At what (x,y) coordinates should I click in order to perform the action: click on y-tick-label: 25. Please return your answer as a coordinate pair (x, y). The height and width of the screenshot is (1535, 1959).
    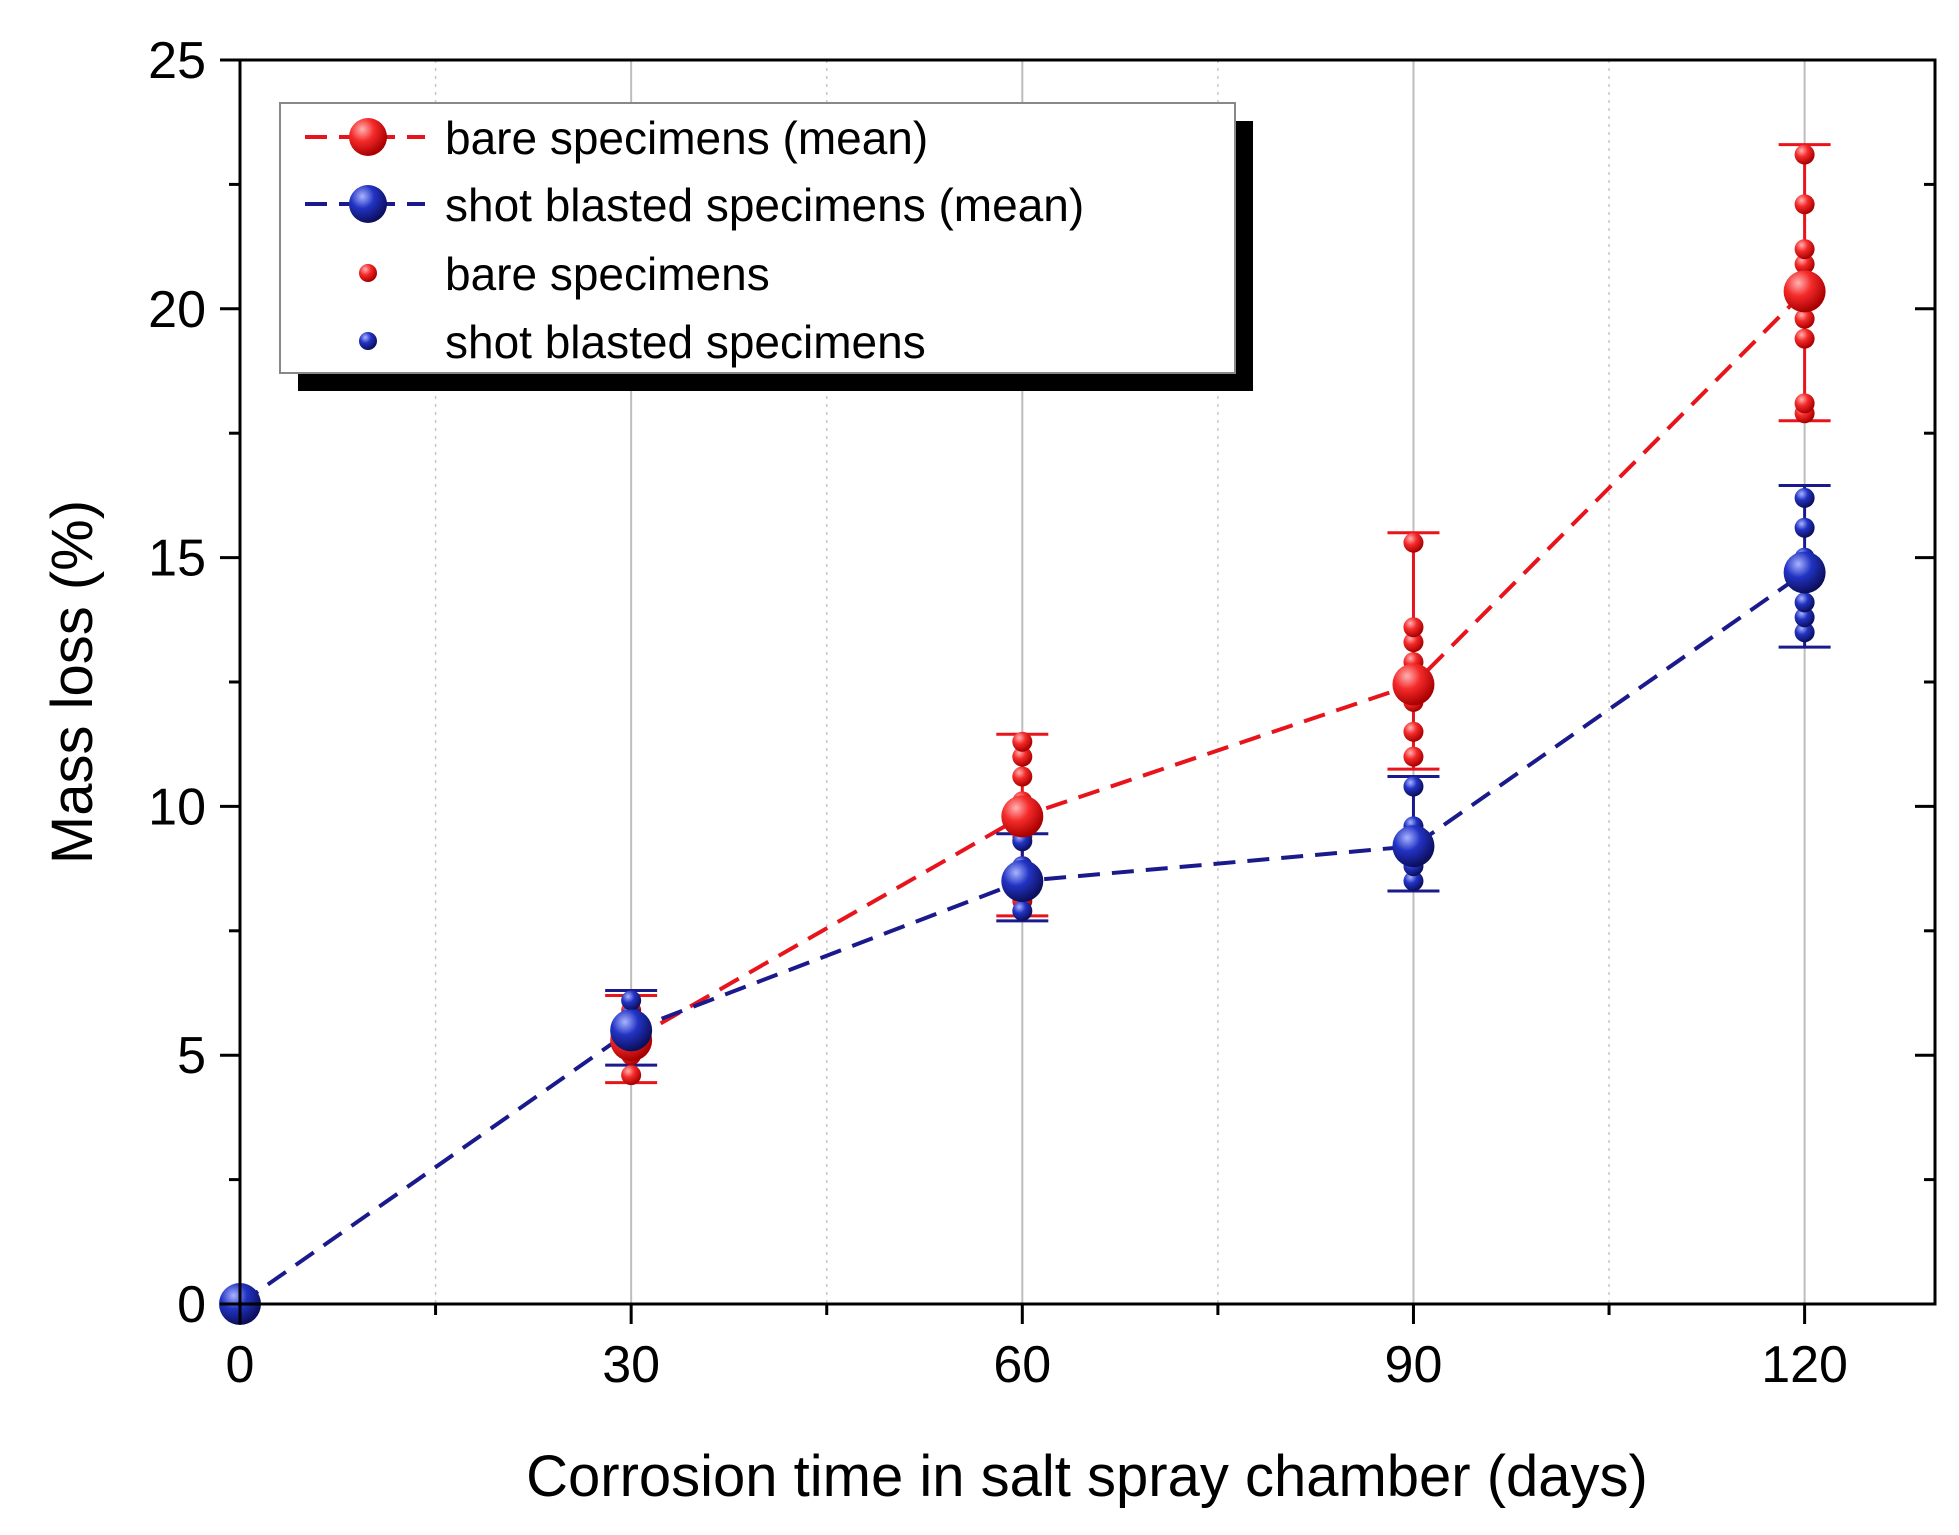
    Looking at the image, I should click on (177, 61).